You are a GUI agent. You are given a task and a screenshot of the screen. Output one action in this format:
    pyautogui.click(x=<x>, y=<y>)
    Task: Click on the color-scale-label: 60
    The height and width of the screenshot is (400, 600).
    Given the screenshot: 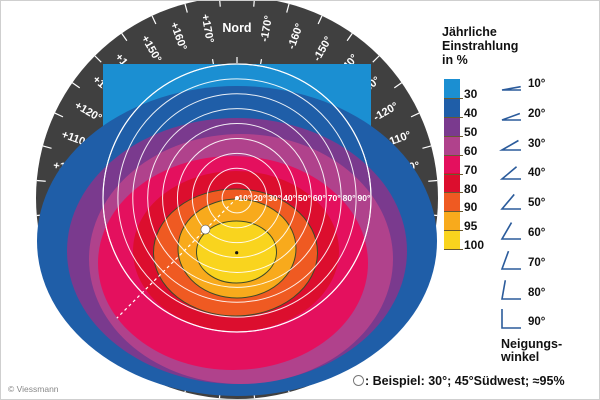 What is the action you would take?
    pyautogui.click(x=471, y=150)
    